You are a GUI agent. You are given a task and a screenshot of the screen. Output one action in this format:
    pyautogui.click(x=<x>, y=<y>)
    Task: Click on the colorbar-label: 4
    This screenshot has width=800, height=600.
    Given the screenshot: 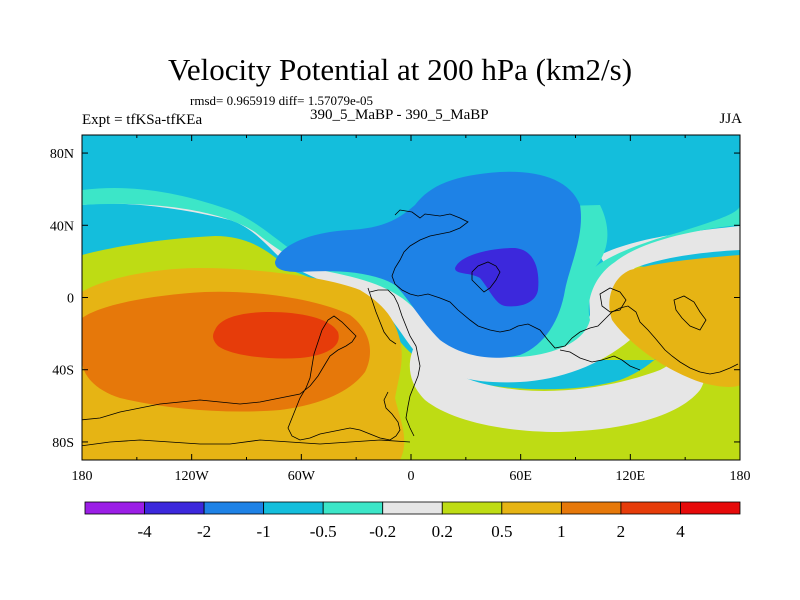 What is the action you would take?
    pyautogui.click(x=680, y=531)
    